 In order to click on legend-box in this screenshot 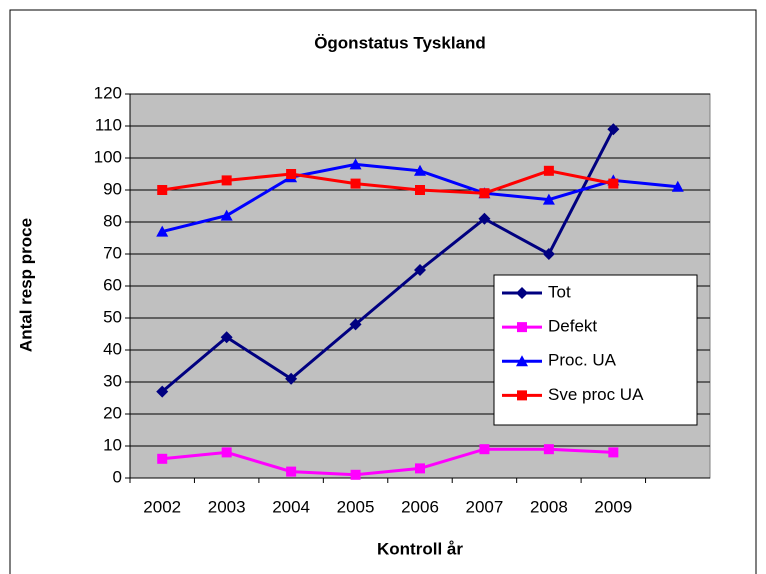, I will do `click(595, 350)`.